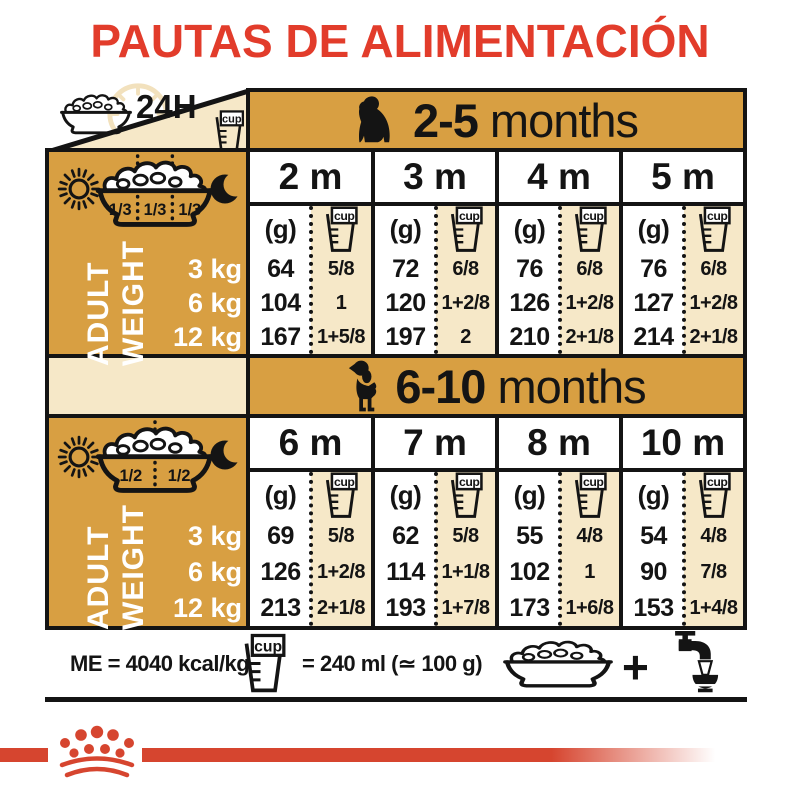 The width and height of the screenshot is (800, 800). Describe the element at coordinates (653, 535) in the screenshot. I see `grams-value: 54` at that location.